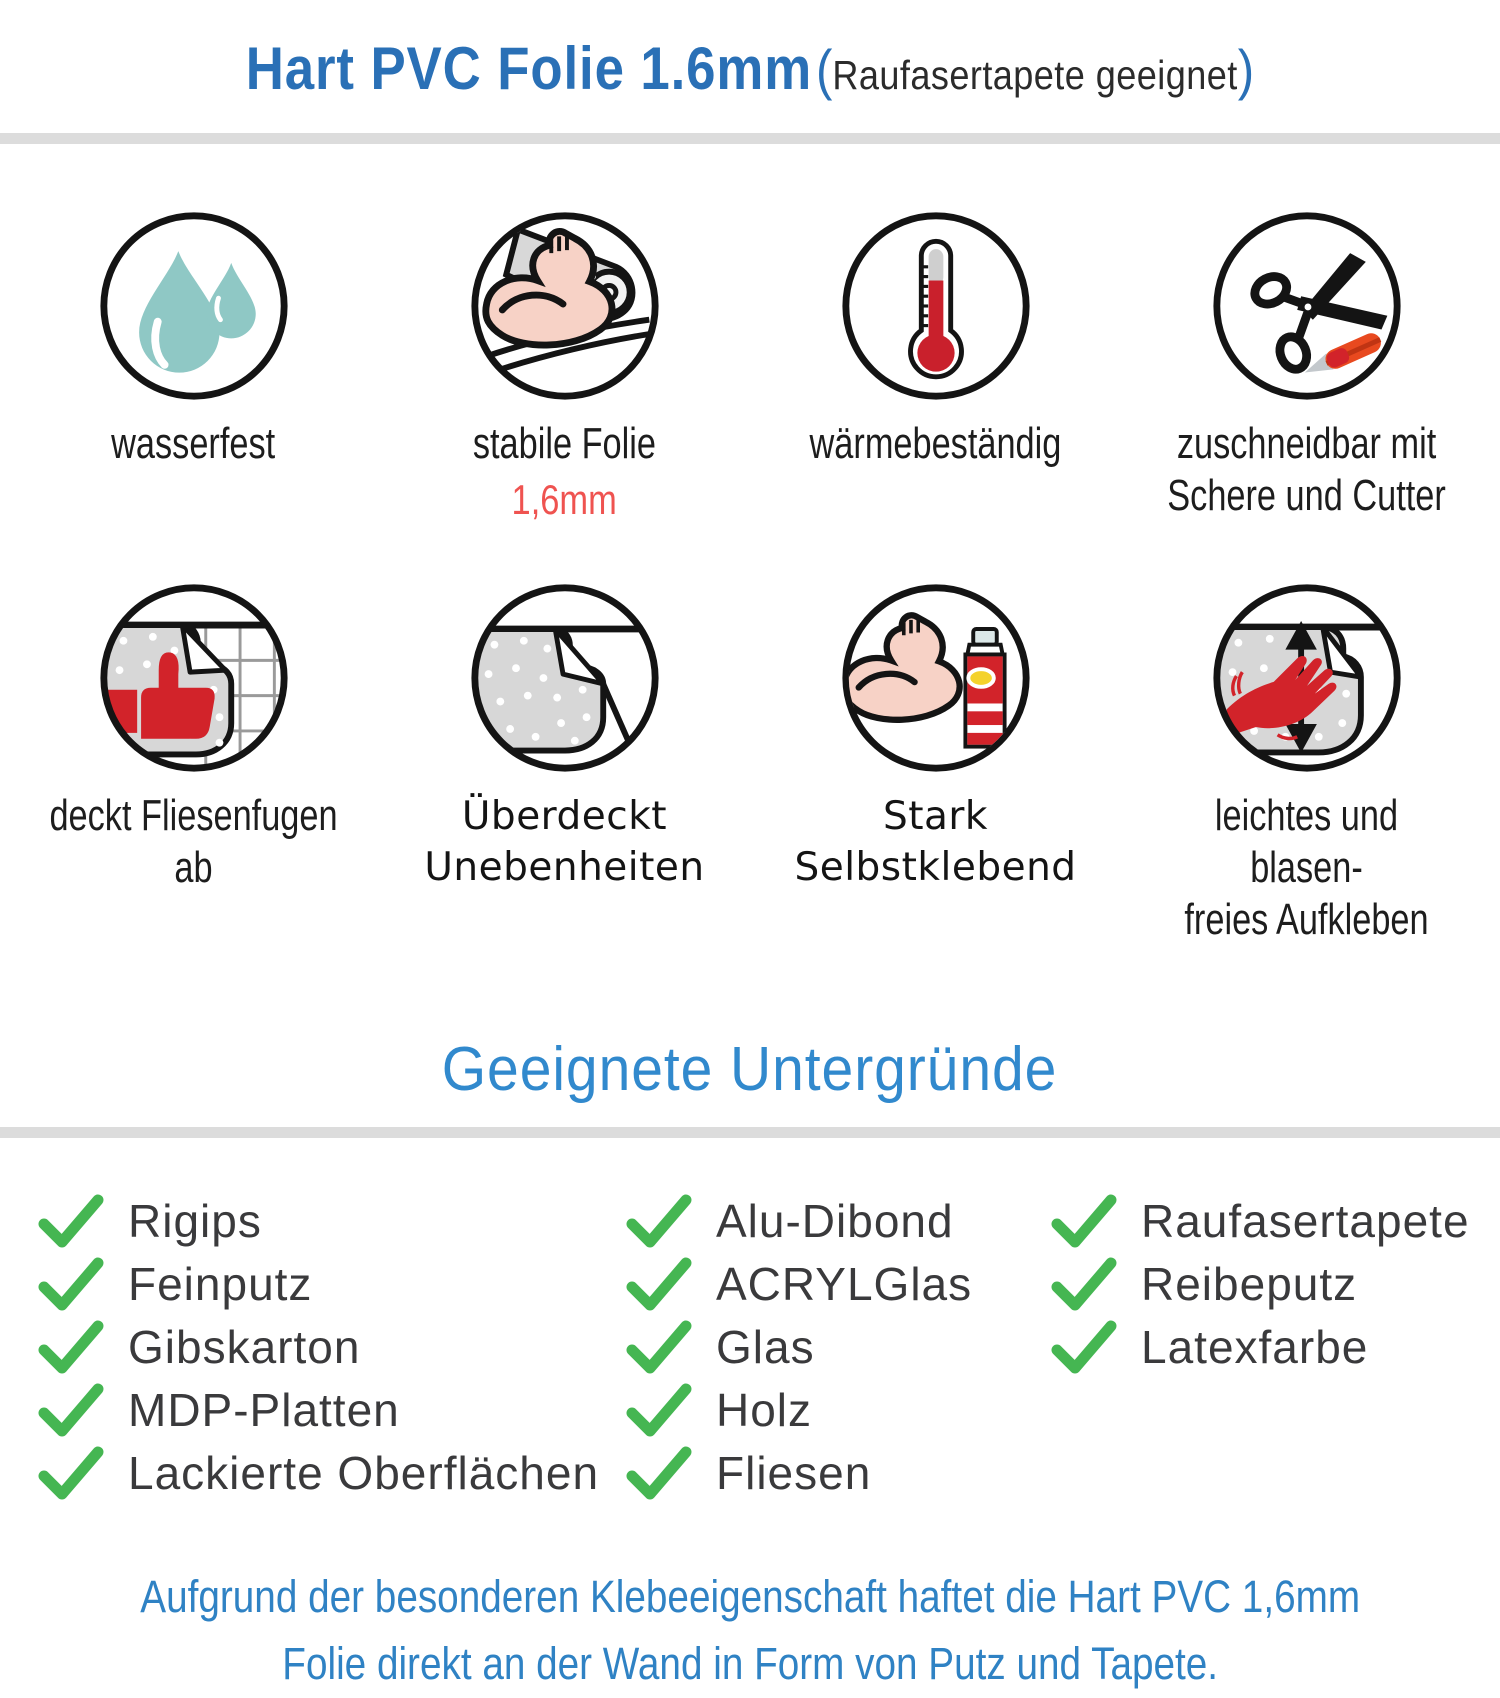  Describe the element at coordinates (935, 306) in the screenshot. I see `thermometer-icon` at that location.